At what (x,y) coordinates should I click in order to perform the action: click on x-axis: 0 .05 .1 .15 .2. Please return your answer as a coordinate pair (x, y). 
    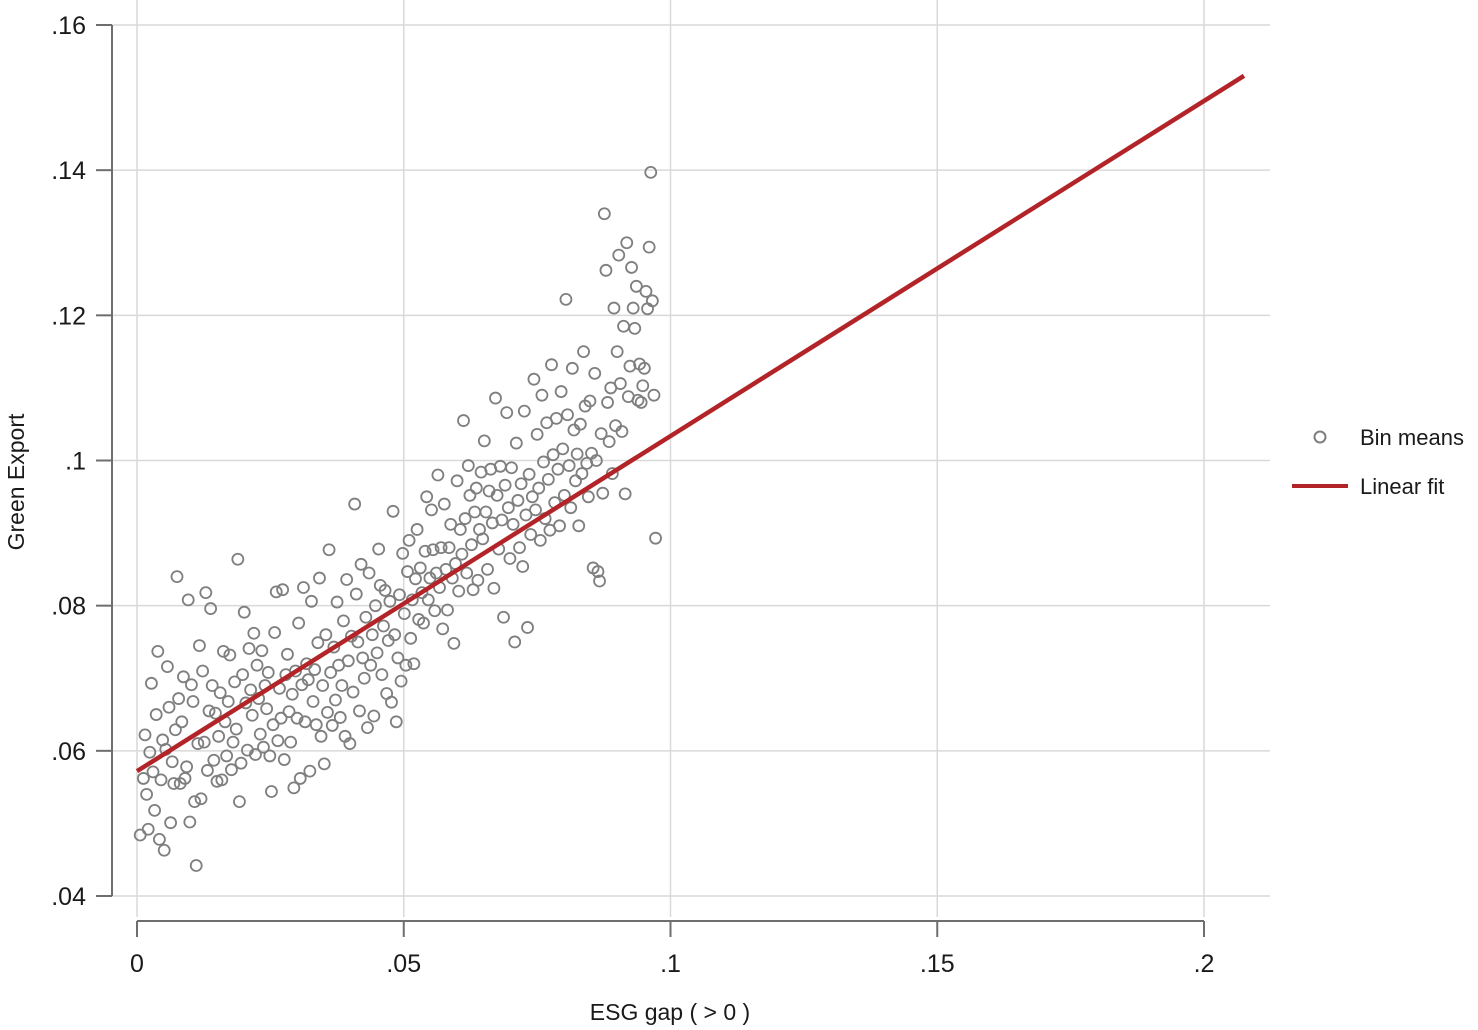
    Looking at the image, I should click on (672, 949).